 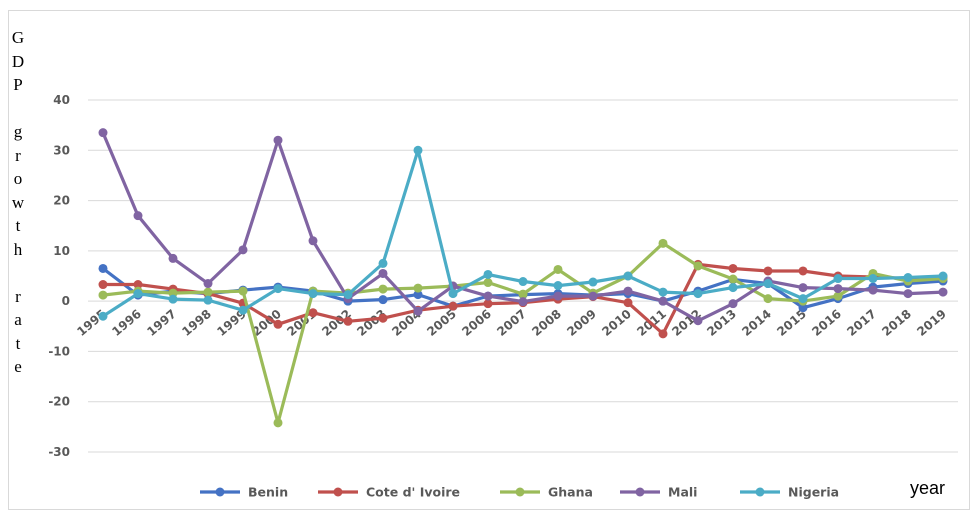 I want to click on legend-label: Nigeria, so click(x=813, y=492).